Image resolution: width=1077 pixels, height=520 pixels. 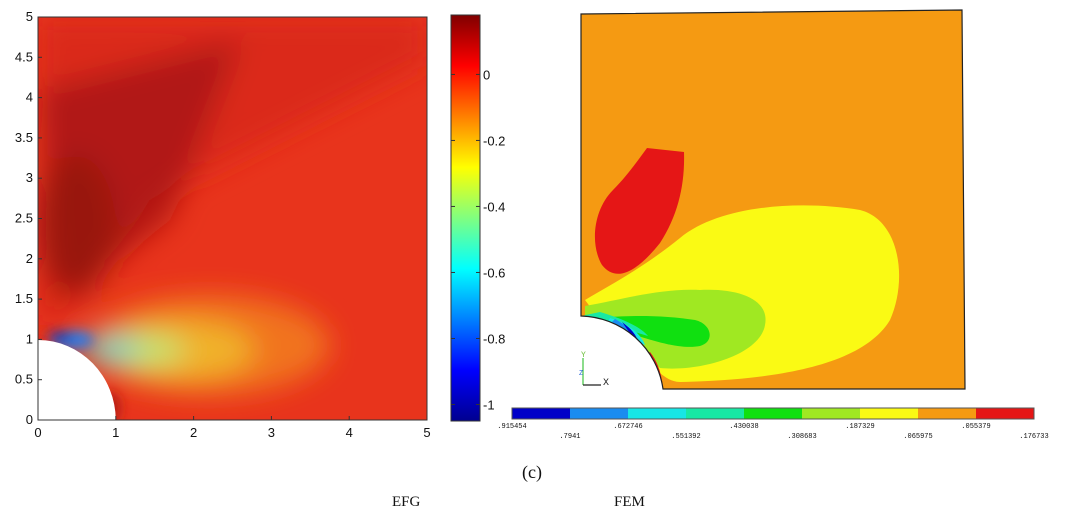 What do you see at coordinates (486, 74) in the screenshot?
I see `efg-colorbar-tick-label: 0` at bounding box center [486, 74].